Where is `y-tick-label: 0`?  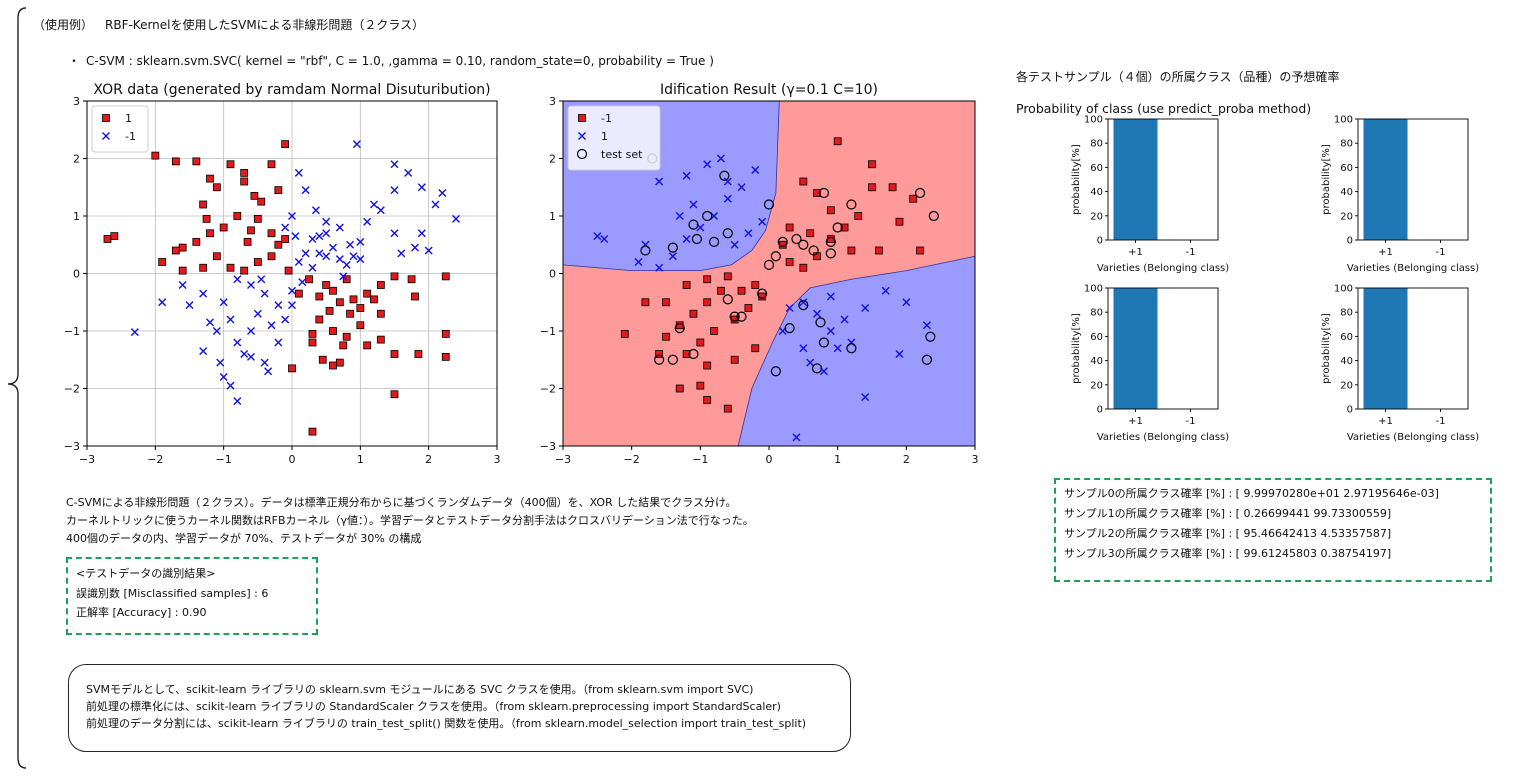
y-tick-label: 0 is located at coordinates (552, 274).